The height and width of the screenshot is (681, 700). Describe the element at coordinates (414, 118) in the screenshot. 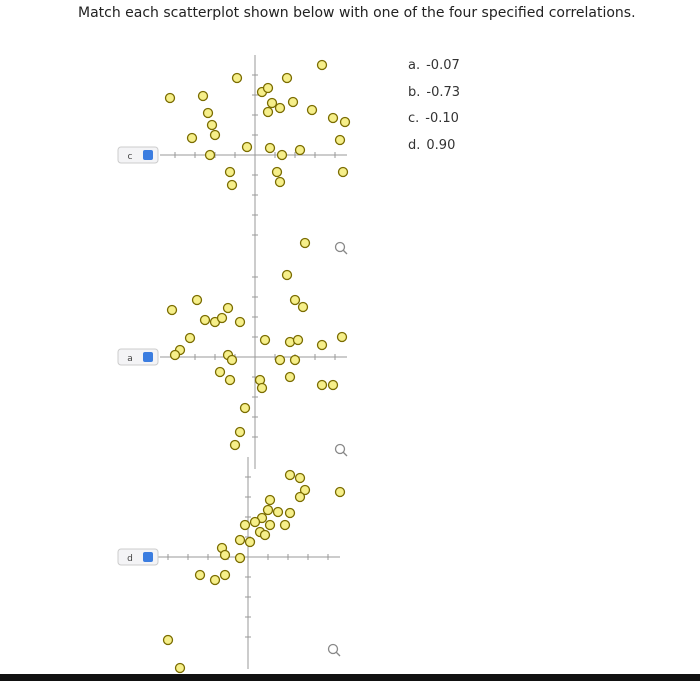

I see `option-letter: c.` at that location.